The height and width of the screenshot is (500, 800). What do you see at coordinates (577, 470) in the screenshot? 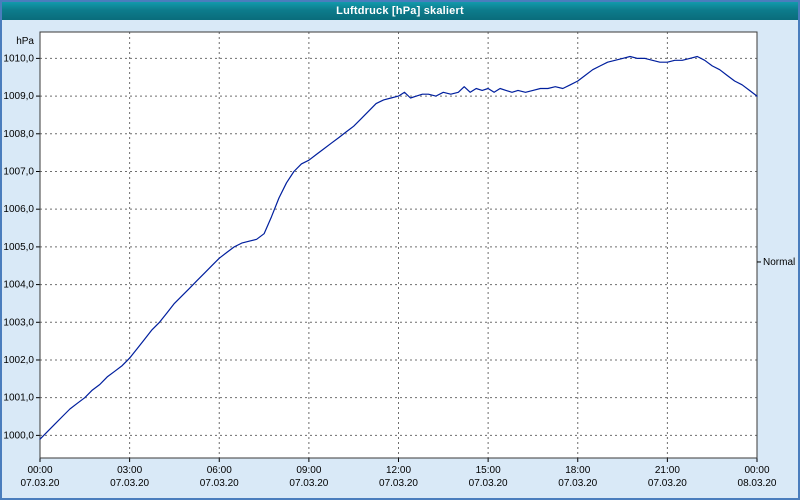
I see `x-tick-time-label: 18:00` at bounding box center [577, 470].